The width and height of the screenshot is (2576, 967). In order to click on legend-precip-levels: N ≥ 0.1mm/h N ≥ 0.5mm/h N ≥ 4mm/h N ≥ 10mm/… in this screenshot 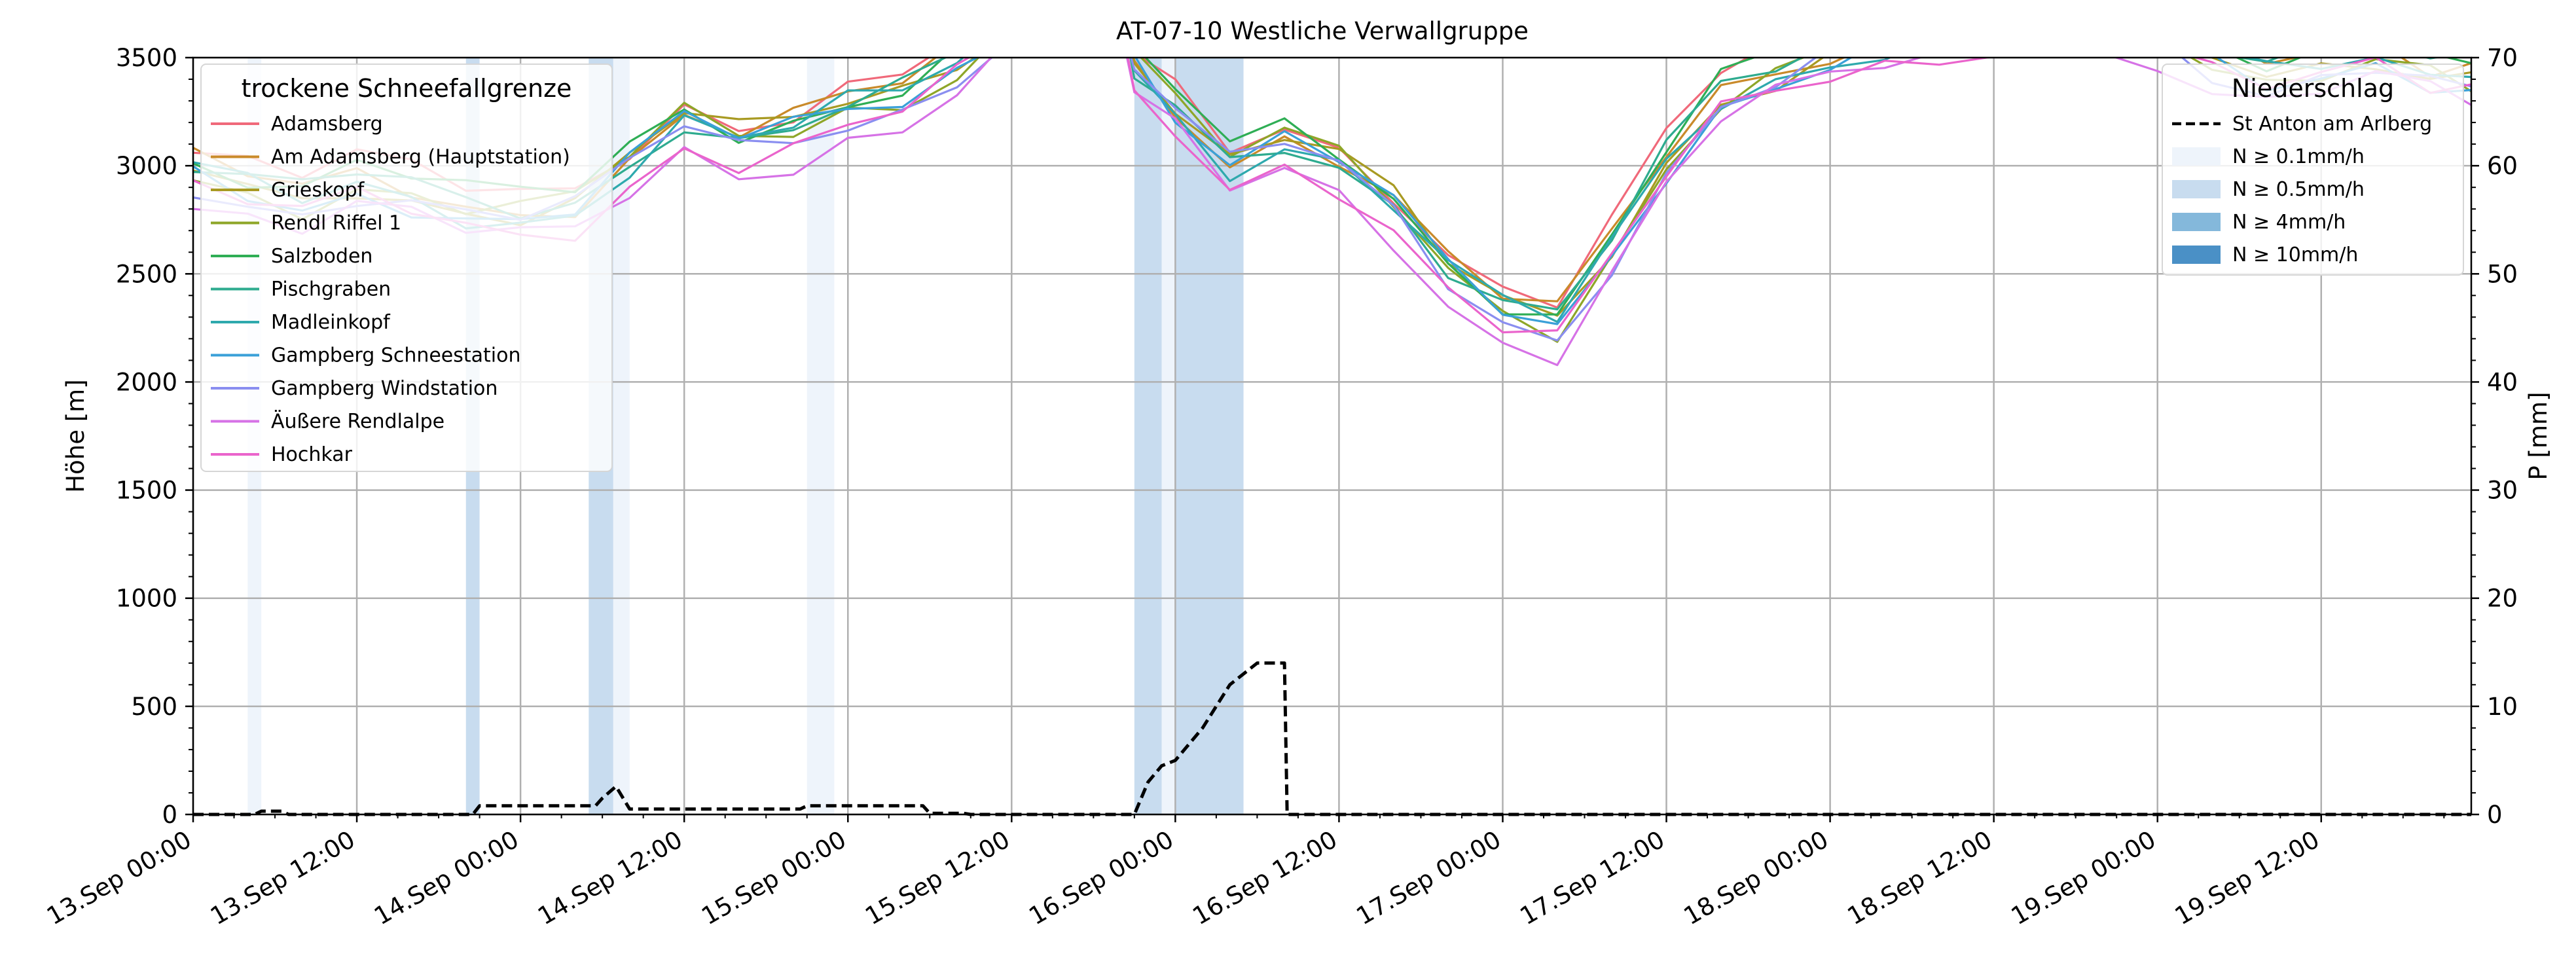, I will do `click(2268, 205)`.